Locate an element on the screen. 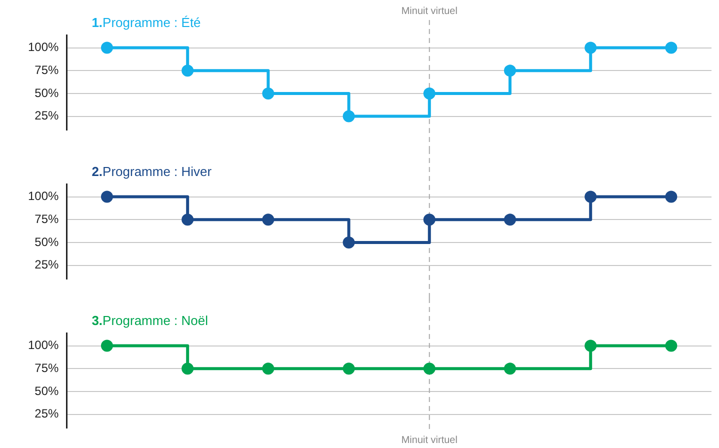  chart-title: 1.Programme : Été is located at coordinates (146, 22).